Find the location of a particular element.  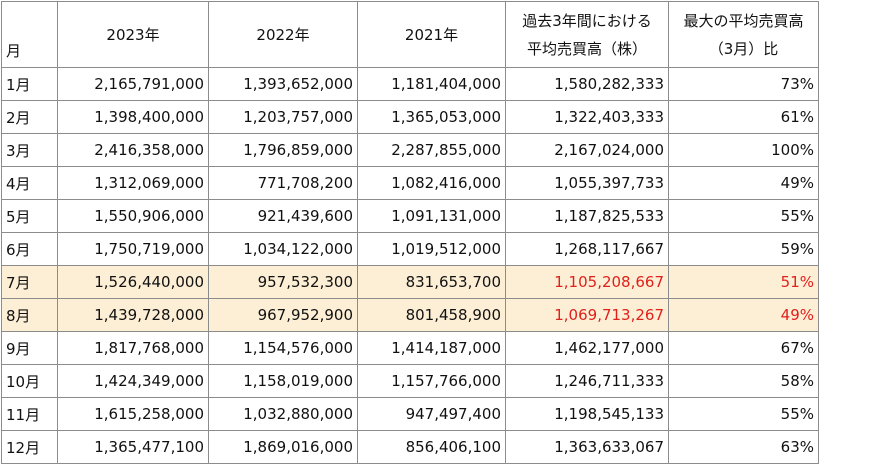

value-cell: 1,462,177,000 is located at coordinates (587, 348).